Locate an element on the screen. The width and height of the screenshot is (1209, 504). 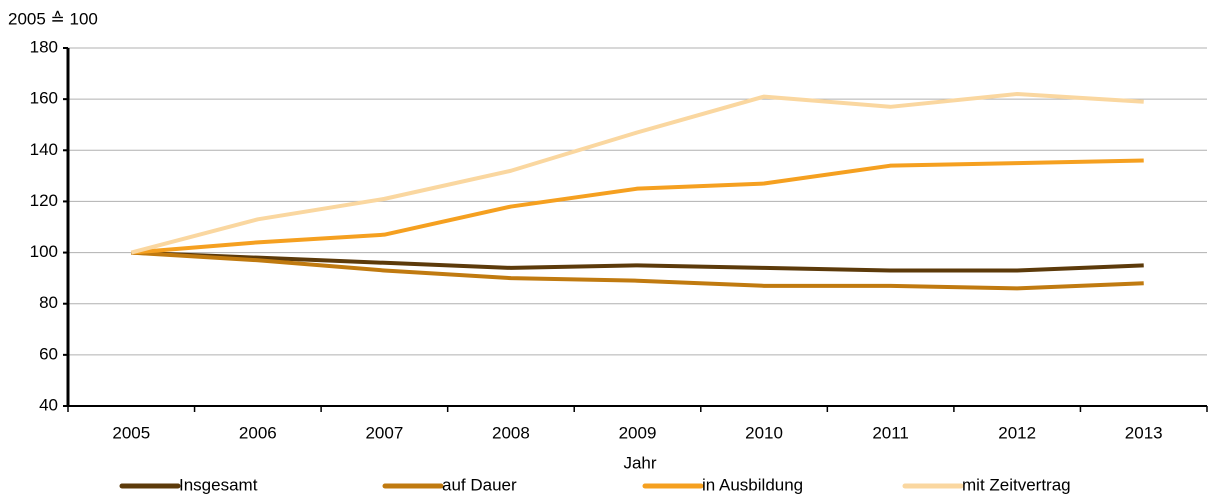
y-tick-label: 100 is located at coordinates (44, 251).